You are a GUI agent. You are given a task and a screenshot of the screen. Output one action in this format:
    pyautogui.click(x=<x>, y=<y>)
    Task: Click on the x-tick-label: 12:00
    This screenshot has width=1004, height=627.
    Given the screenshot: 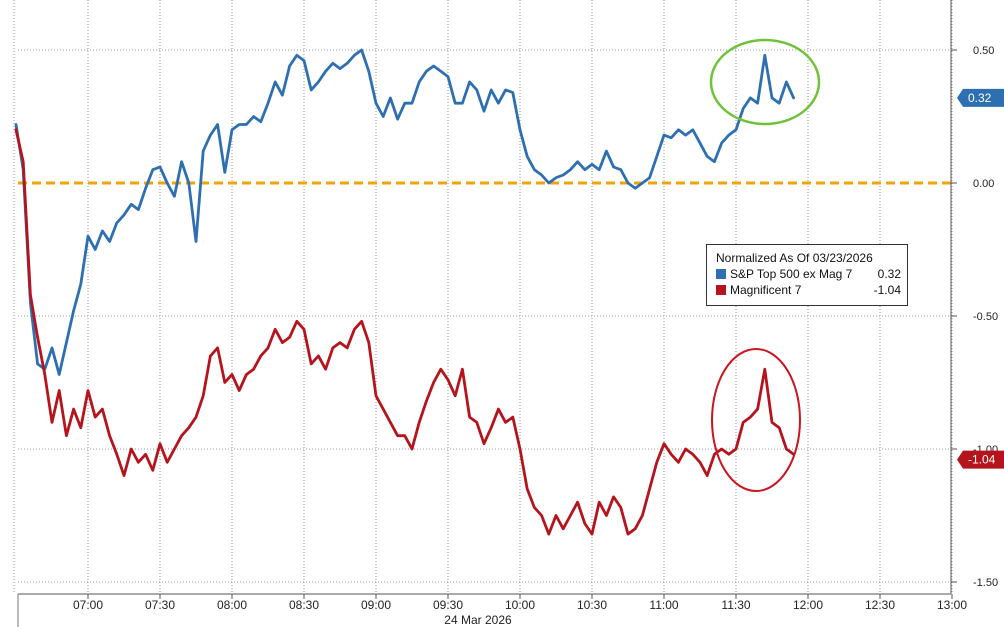 What is the action you would take?
    pyautogui.click(x=808, y=605)
    